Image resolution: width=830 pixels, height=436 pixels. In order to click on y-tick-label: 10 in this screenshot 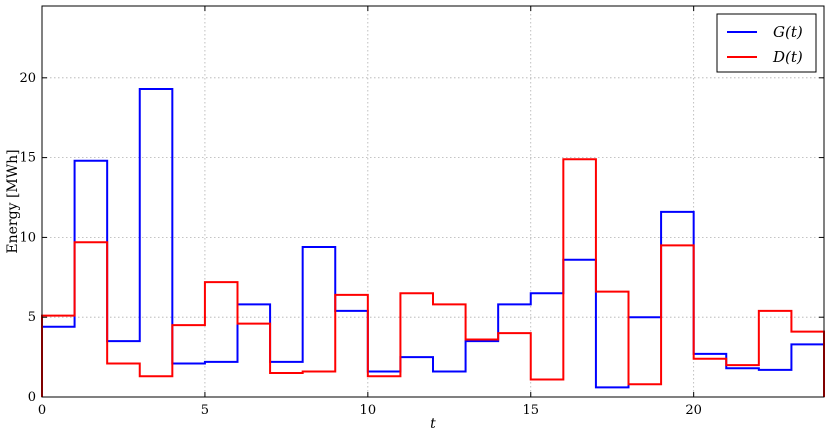, I will do `click(27, 237)`.